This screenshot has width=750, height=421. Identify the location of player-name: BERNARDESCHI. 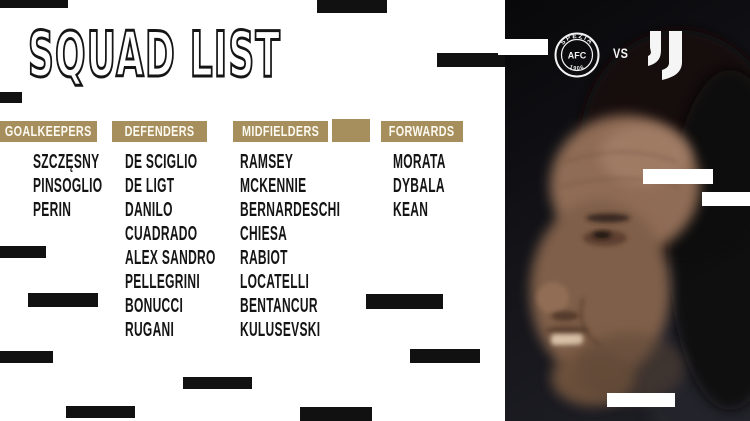
(290, 210).